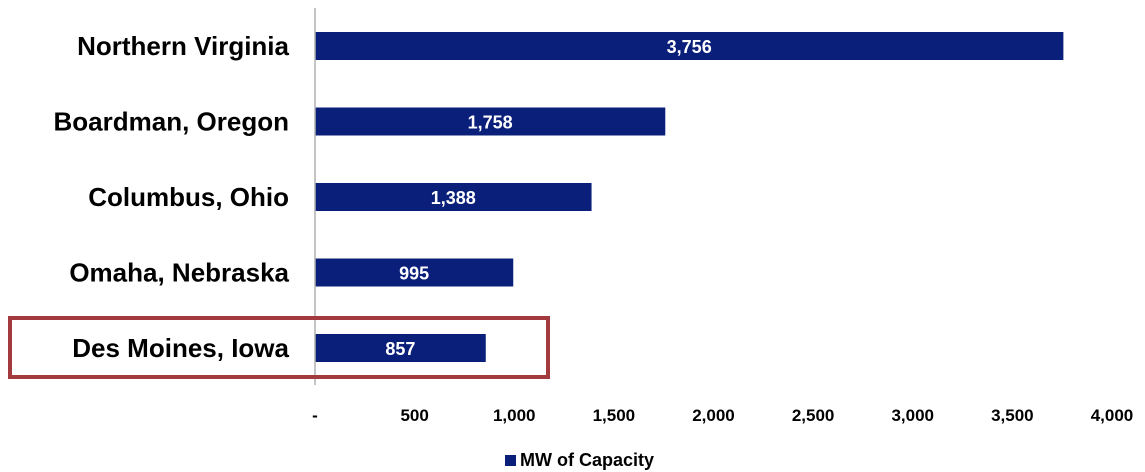  I want to click on legend-swatch, so click(510, 460).